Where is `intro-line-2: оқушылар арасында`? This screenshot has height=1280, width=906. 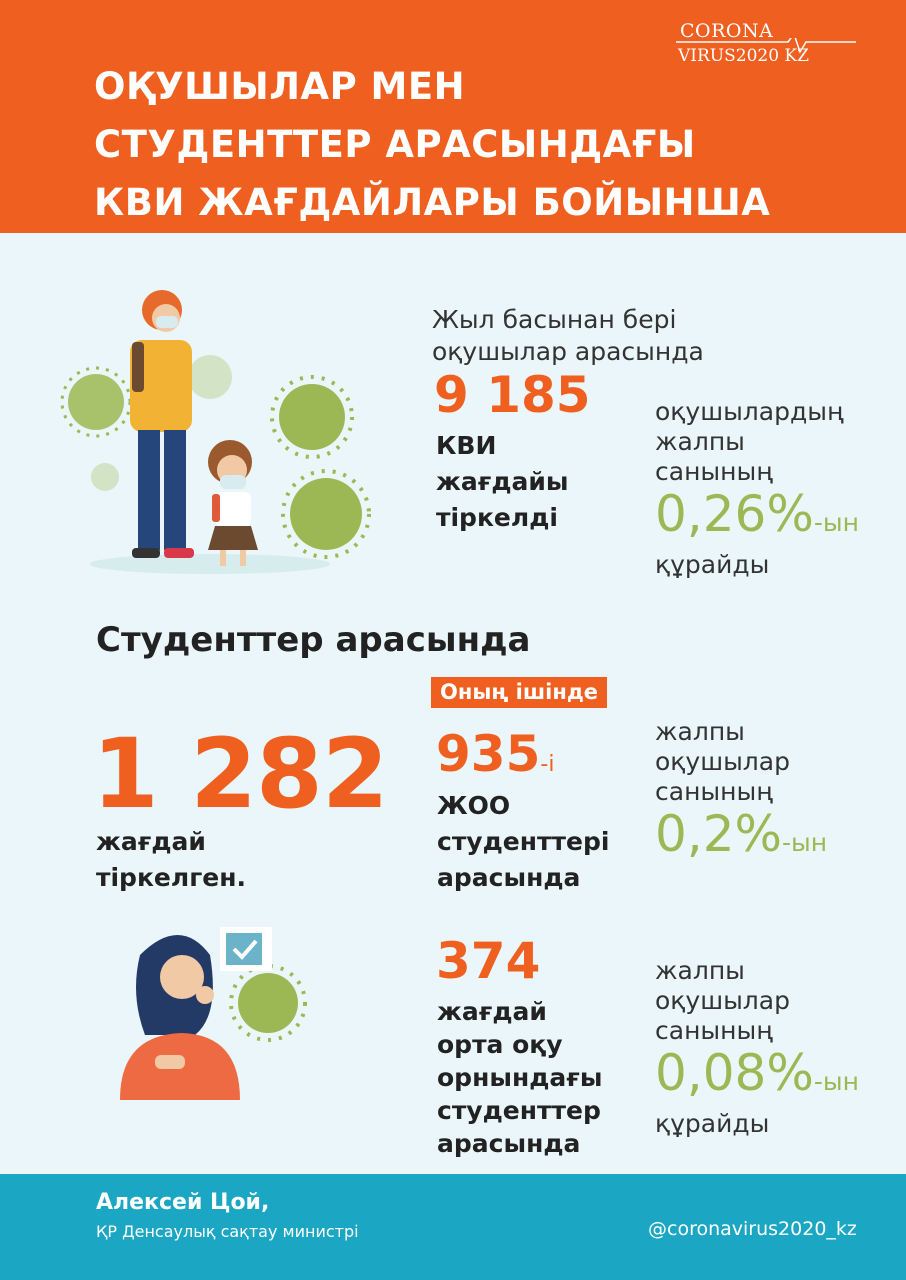 intro-line-2: оқушылар арасында is located at coordinates (568, 351).